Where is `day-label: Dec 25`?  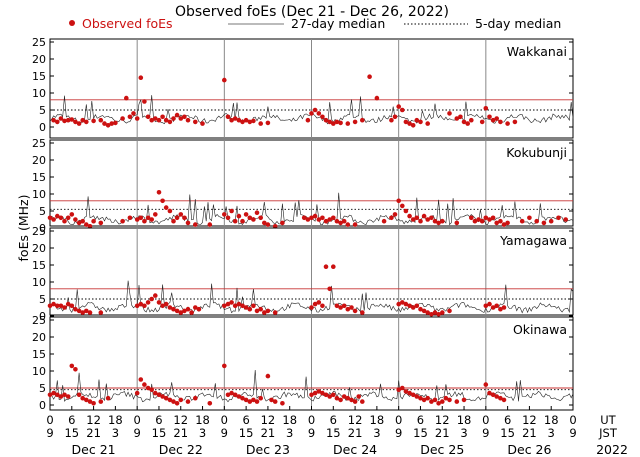
day-label: Dec 25 is located at coordinates (442, 449).